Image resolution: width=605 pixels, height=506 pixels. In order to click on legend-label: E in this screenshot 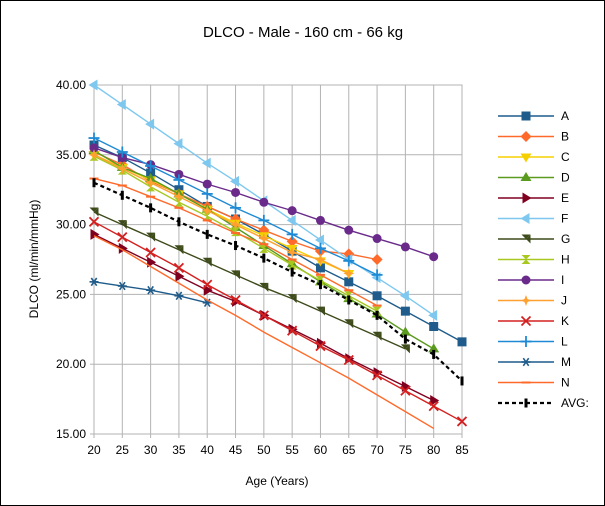, I will do `click(565, 198)`.